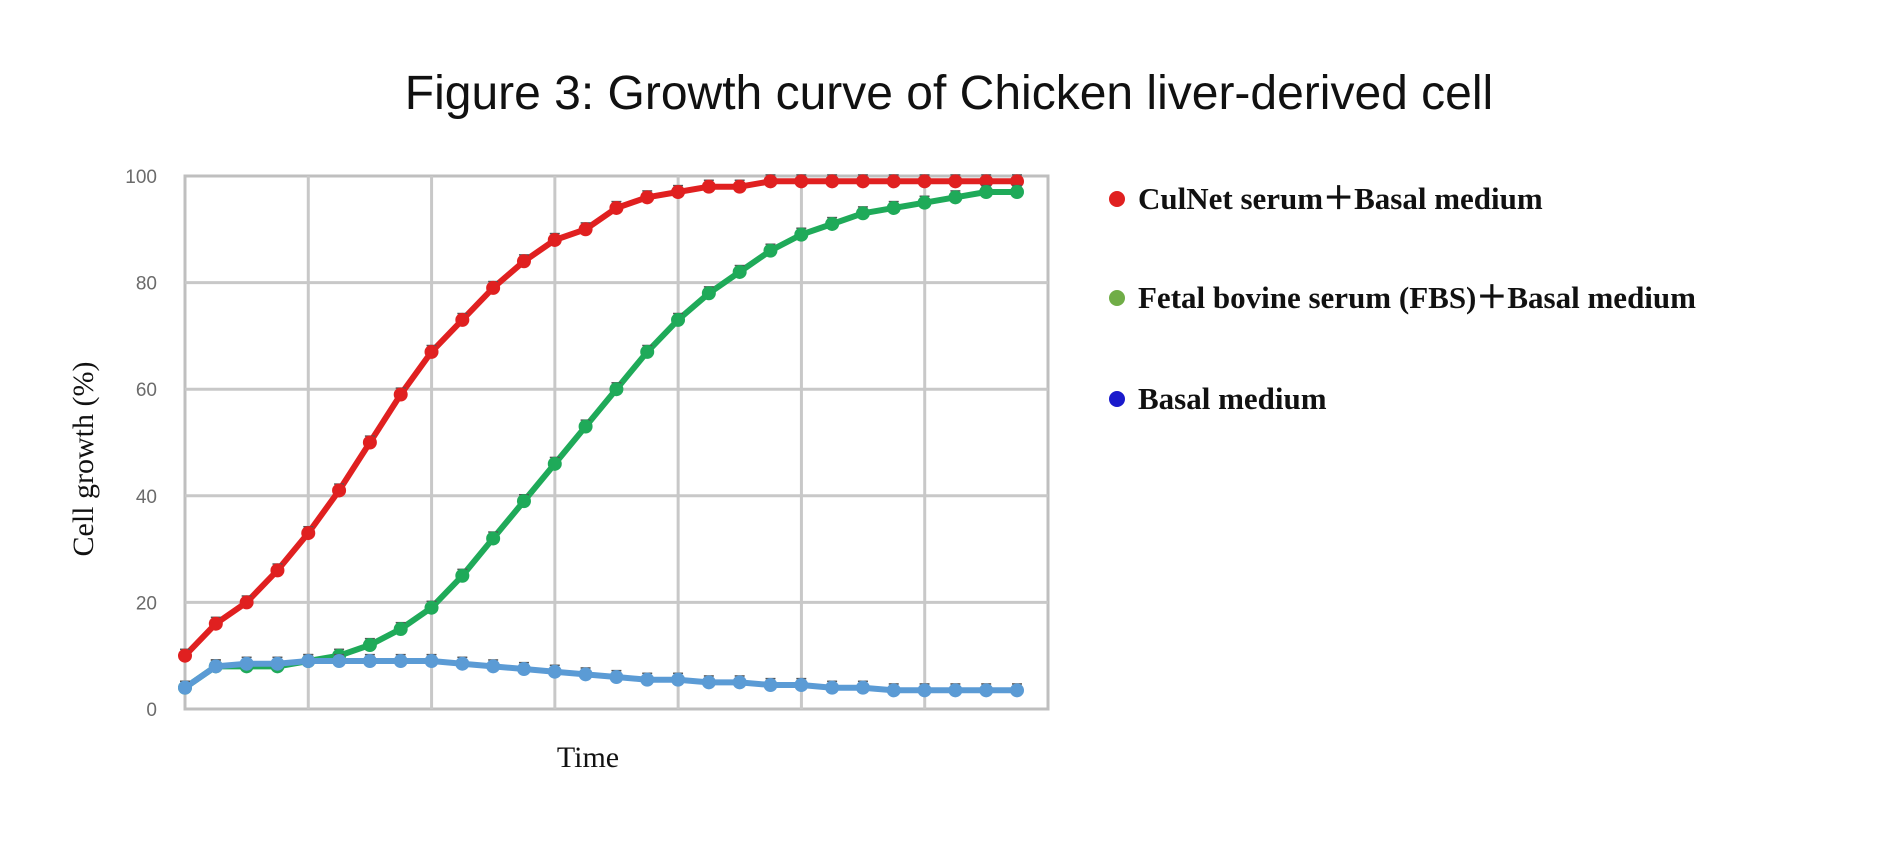 Image resolution: width=1898 pixels, height=848 pixels. What do you see at coordinates (588, 757) in the screenshot?
I see `x-axis-label: Time` at bounding box center [588, 757].